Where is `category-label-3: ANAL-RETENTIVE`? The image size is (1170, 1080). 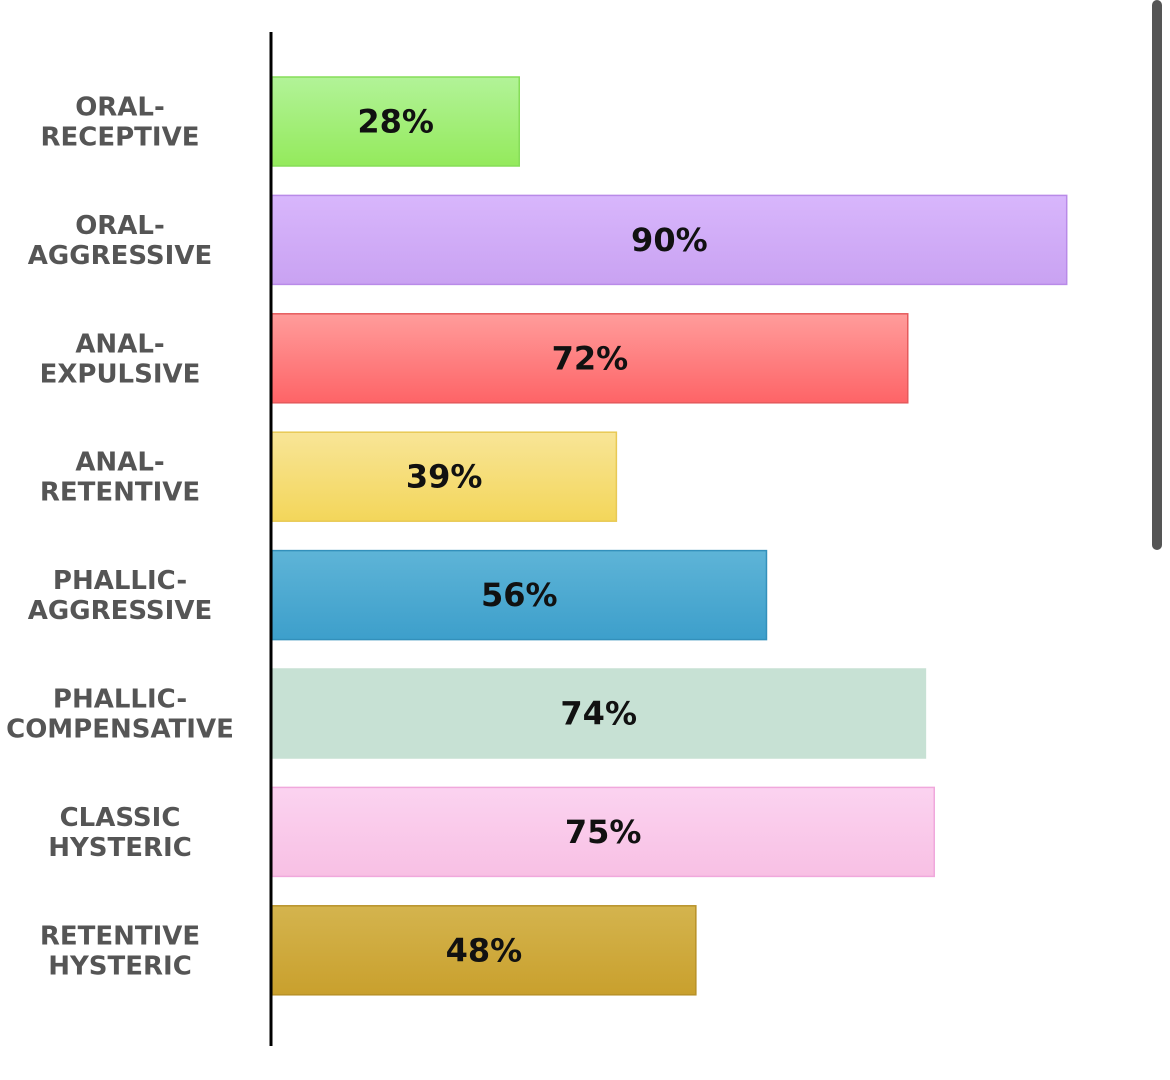
category-label-3: ANAL-RETENTIVE is located at coordinates (120, 478).